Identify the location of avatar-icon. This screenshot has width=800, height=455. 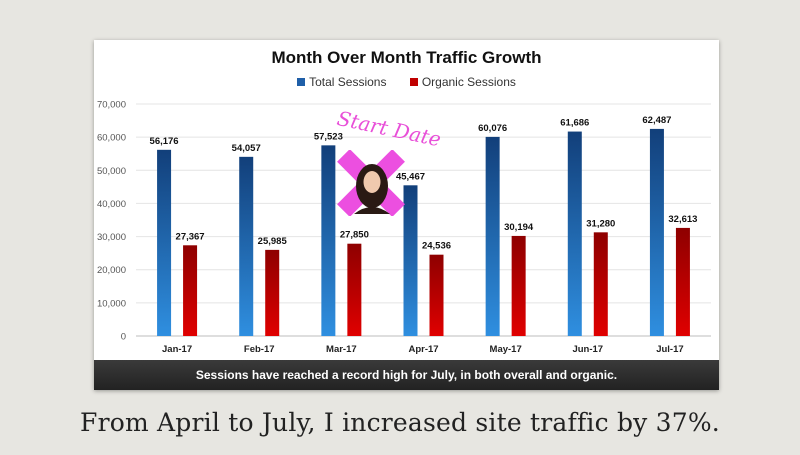
(372, 189).